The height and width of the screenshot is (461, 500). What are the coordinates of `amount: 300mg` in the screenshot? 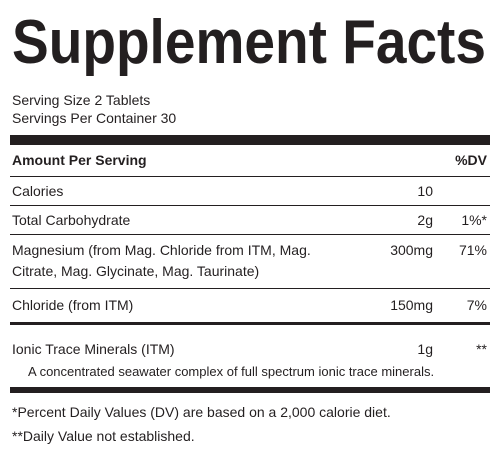 It's located at (411, 250).